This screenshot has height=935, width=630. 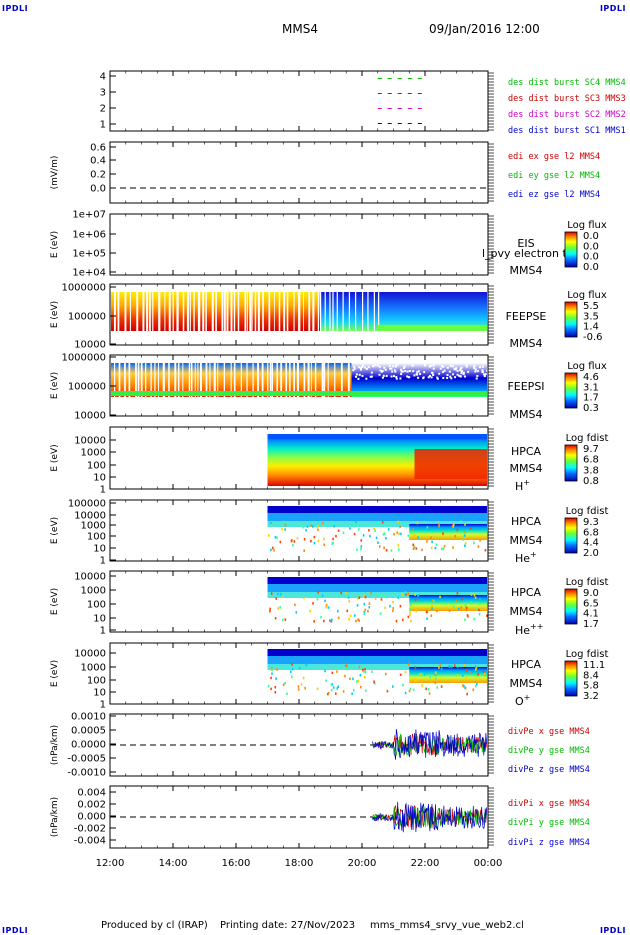 What do you see at coordinates (549, 732) in the screenshot?
I see `divpe-legend-entry: divPe x gse MMS4` at bounding box center [549, 732].